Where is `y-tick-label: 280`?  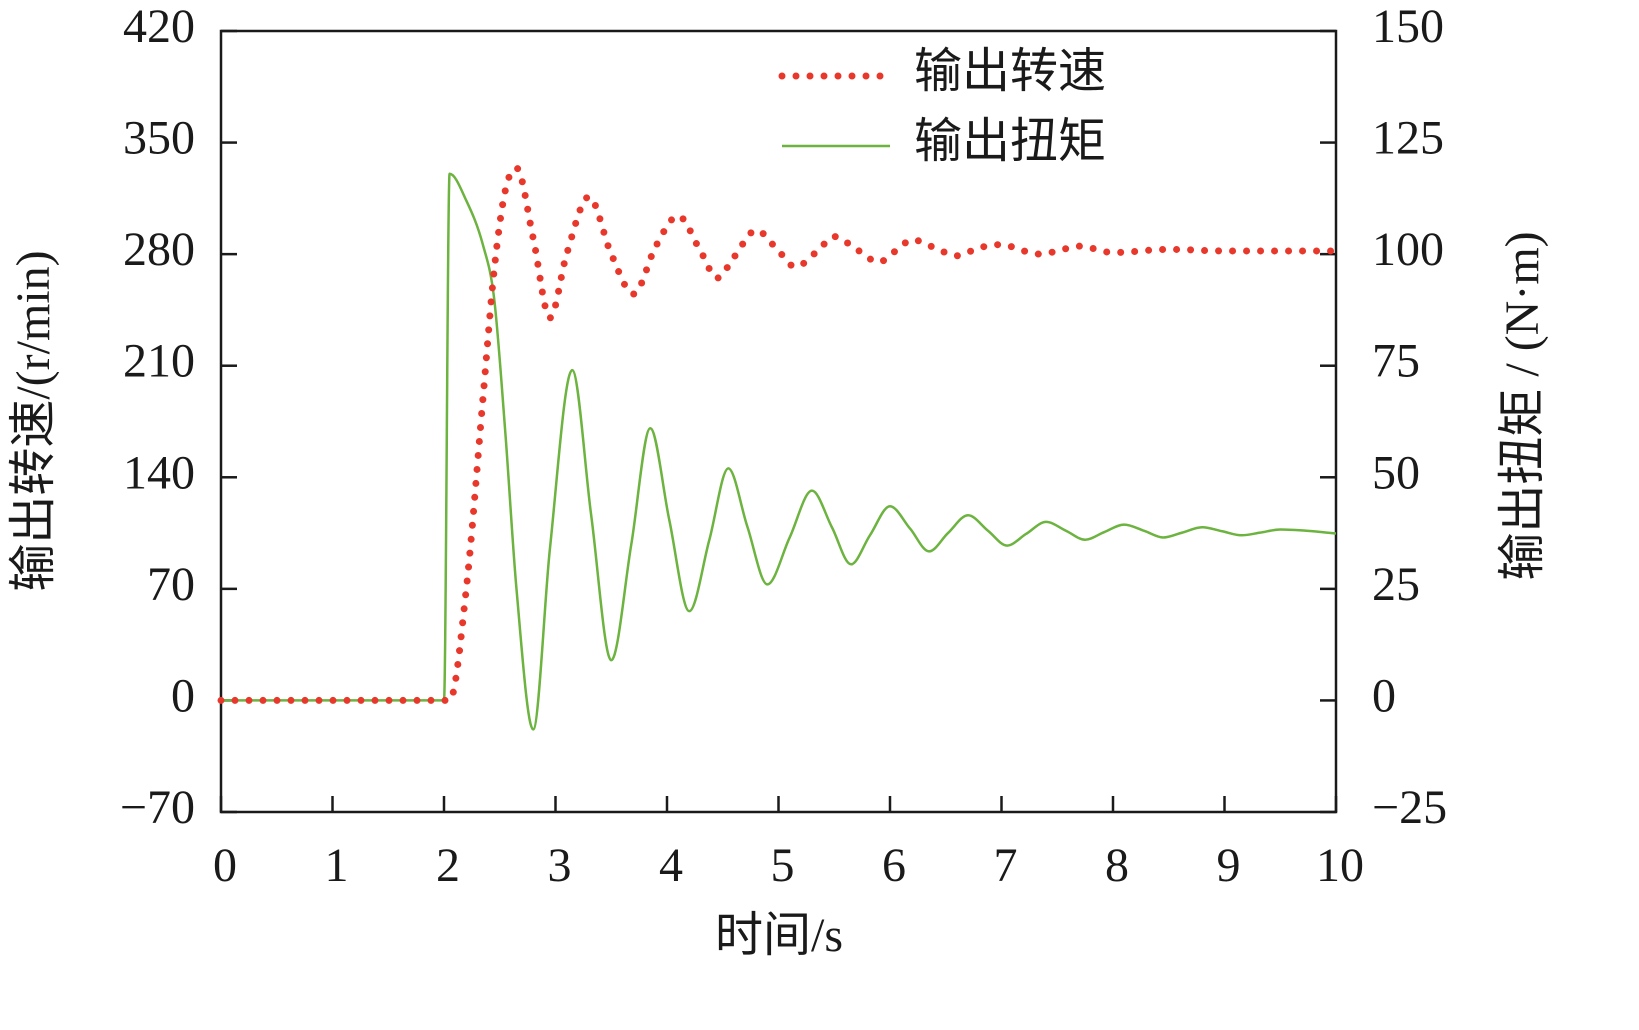
y-tick-label: 280 is located at coordinates (159, 249).